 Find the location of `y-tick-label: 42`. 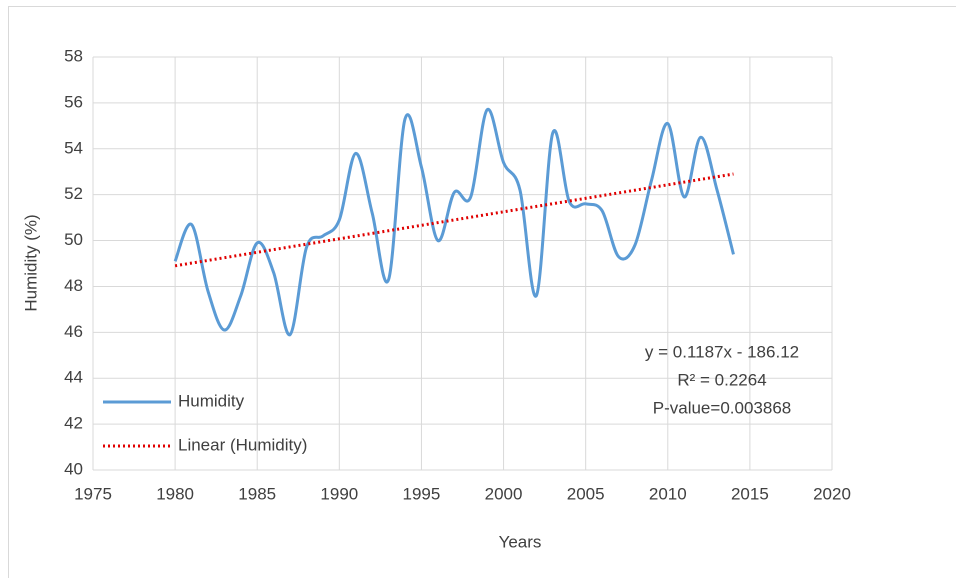

y-tick-label: 42 is located at coordinates (73, 423).